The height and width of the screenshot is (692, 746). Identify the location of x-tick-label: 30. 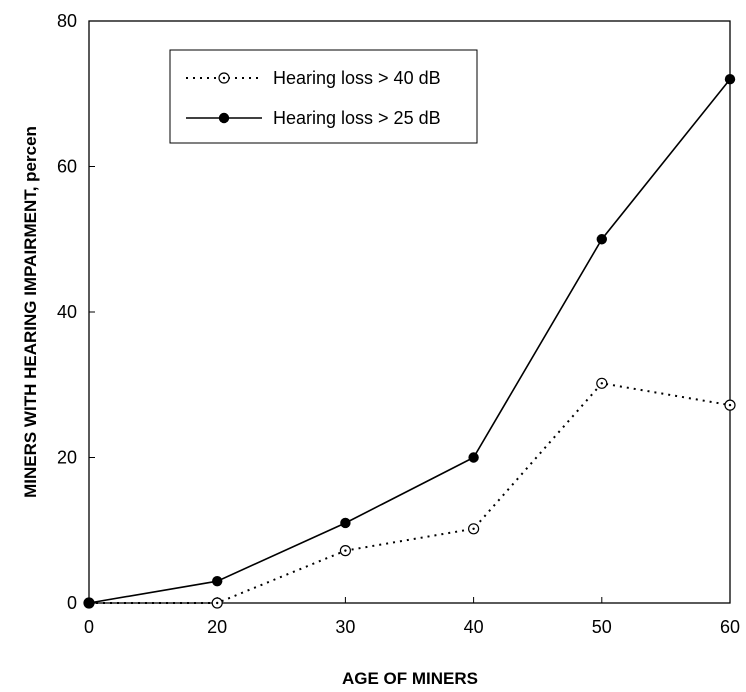
(345, 627).